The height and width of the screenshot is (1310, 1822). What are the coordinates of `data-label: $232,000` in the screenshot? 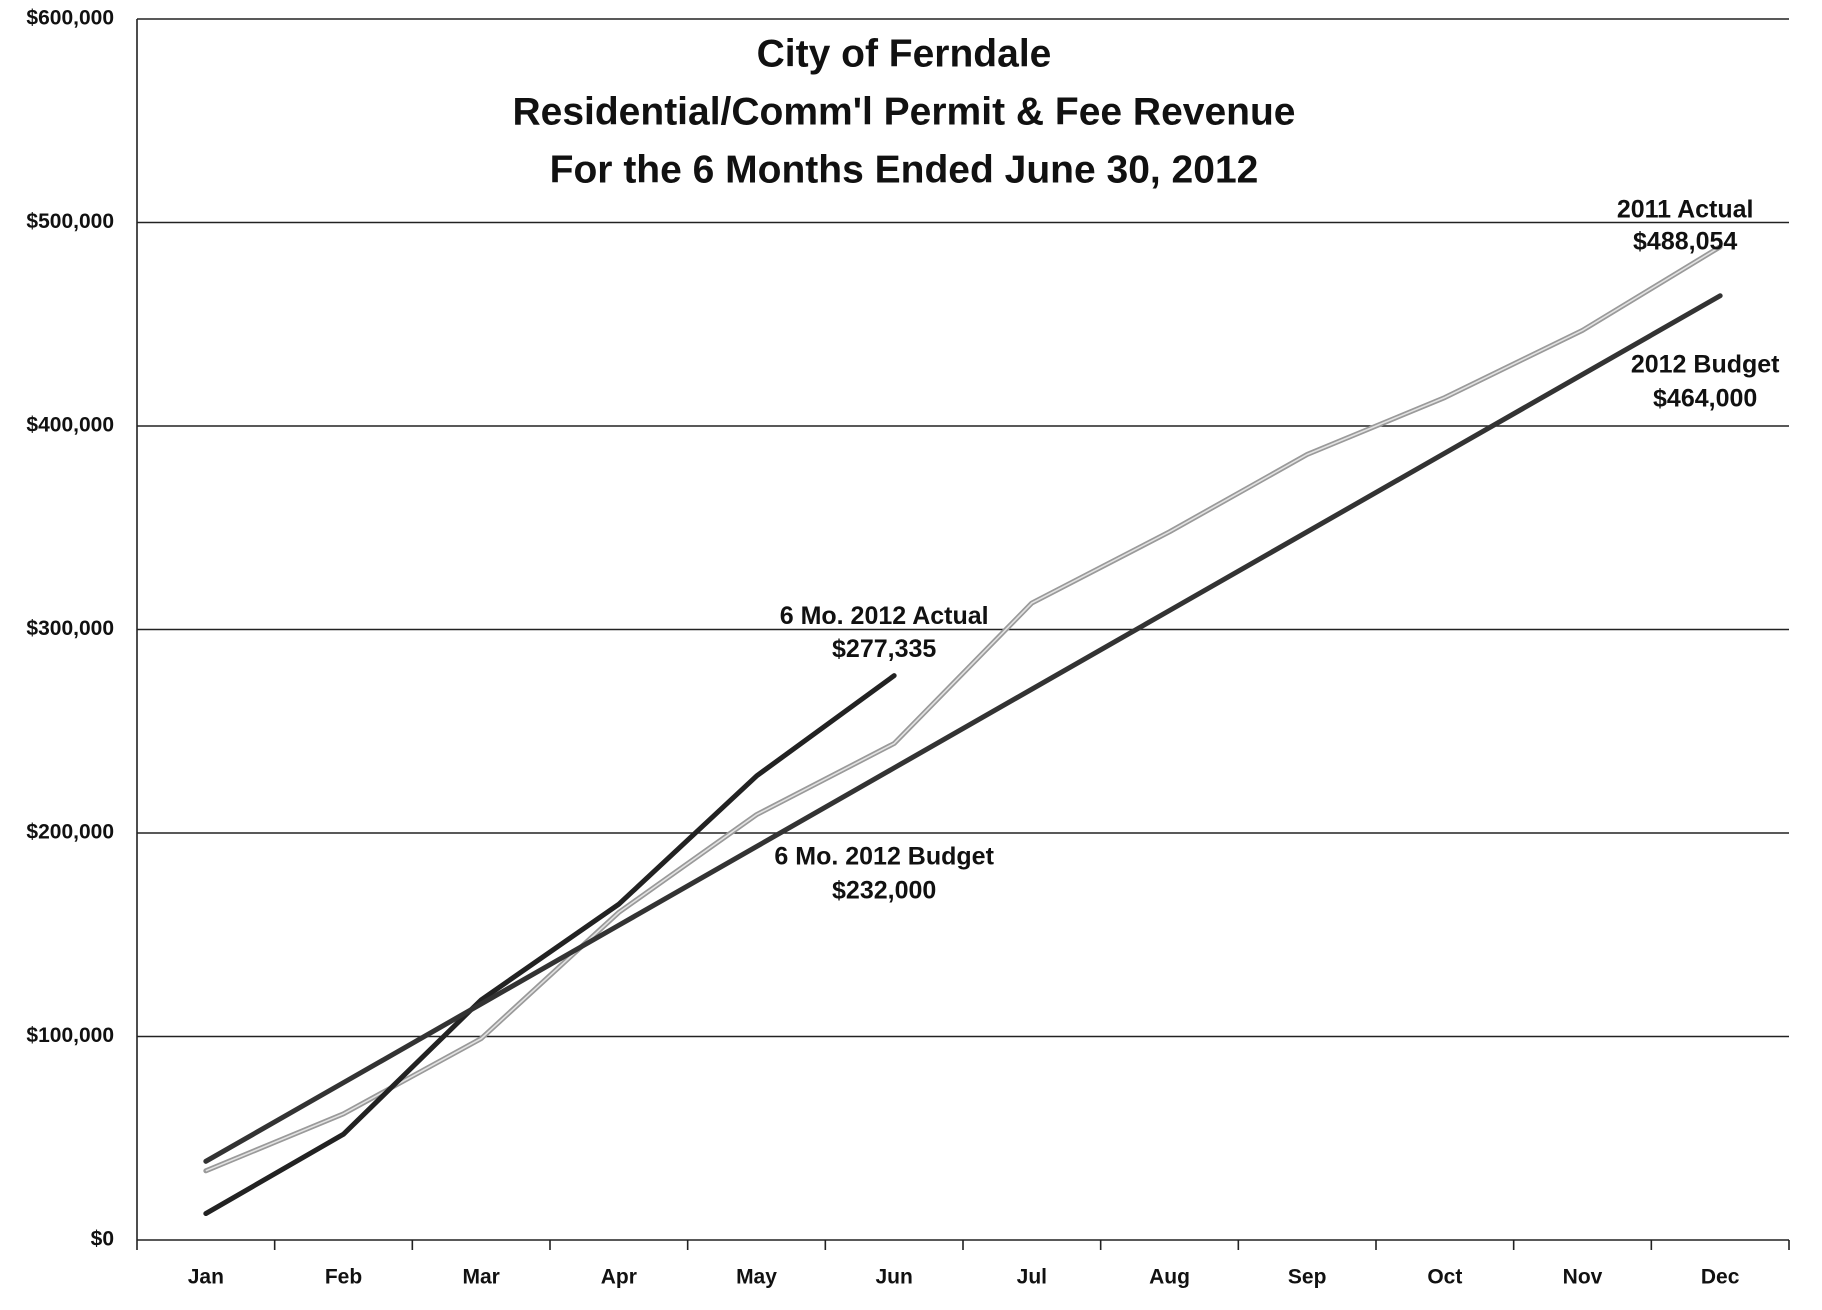 It's located at (884, 890).